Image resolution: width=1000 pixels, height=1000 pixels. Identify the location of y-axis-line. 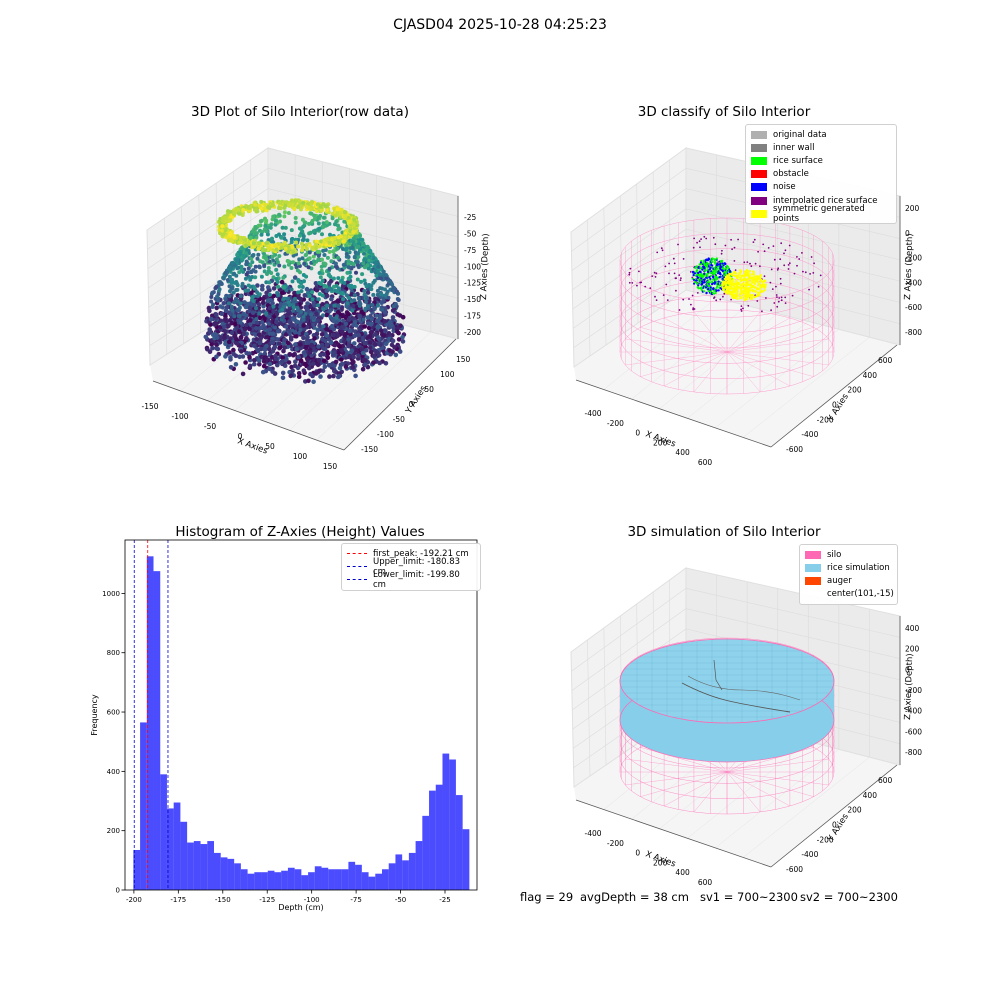
(400, 394).